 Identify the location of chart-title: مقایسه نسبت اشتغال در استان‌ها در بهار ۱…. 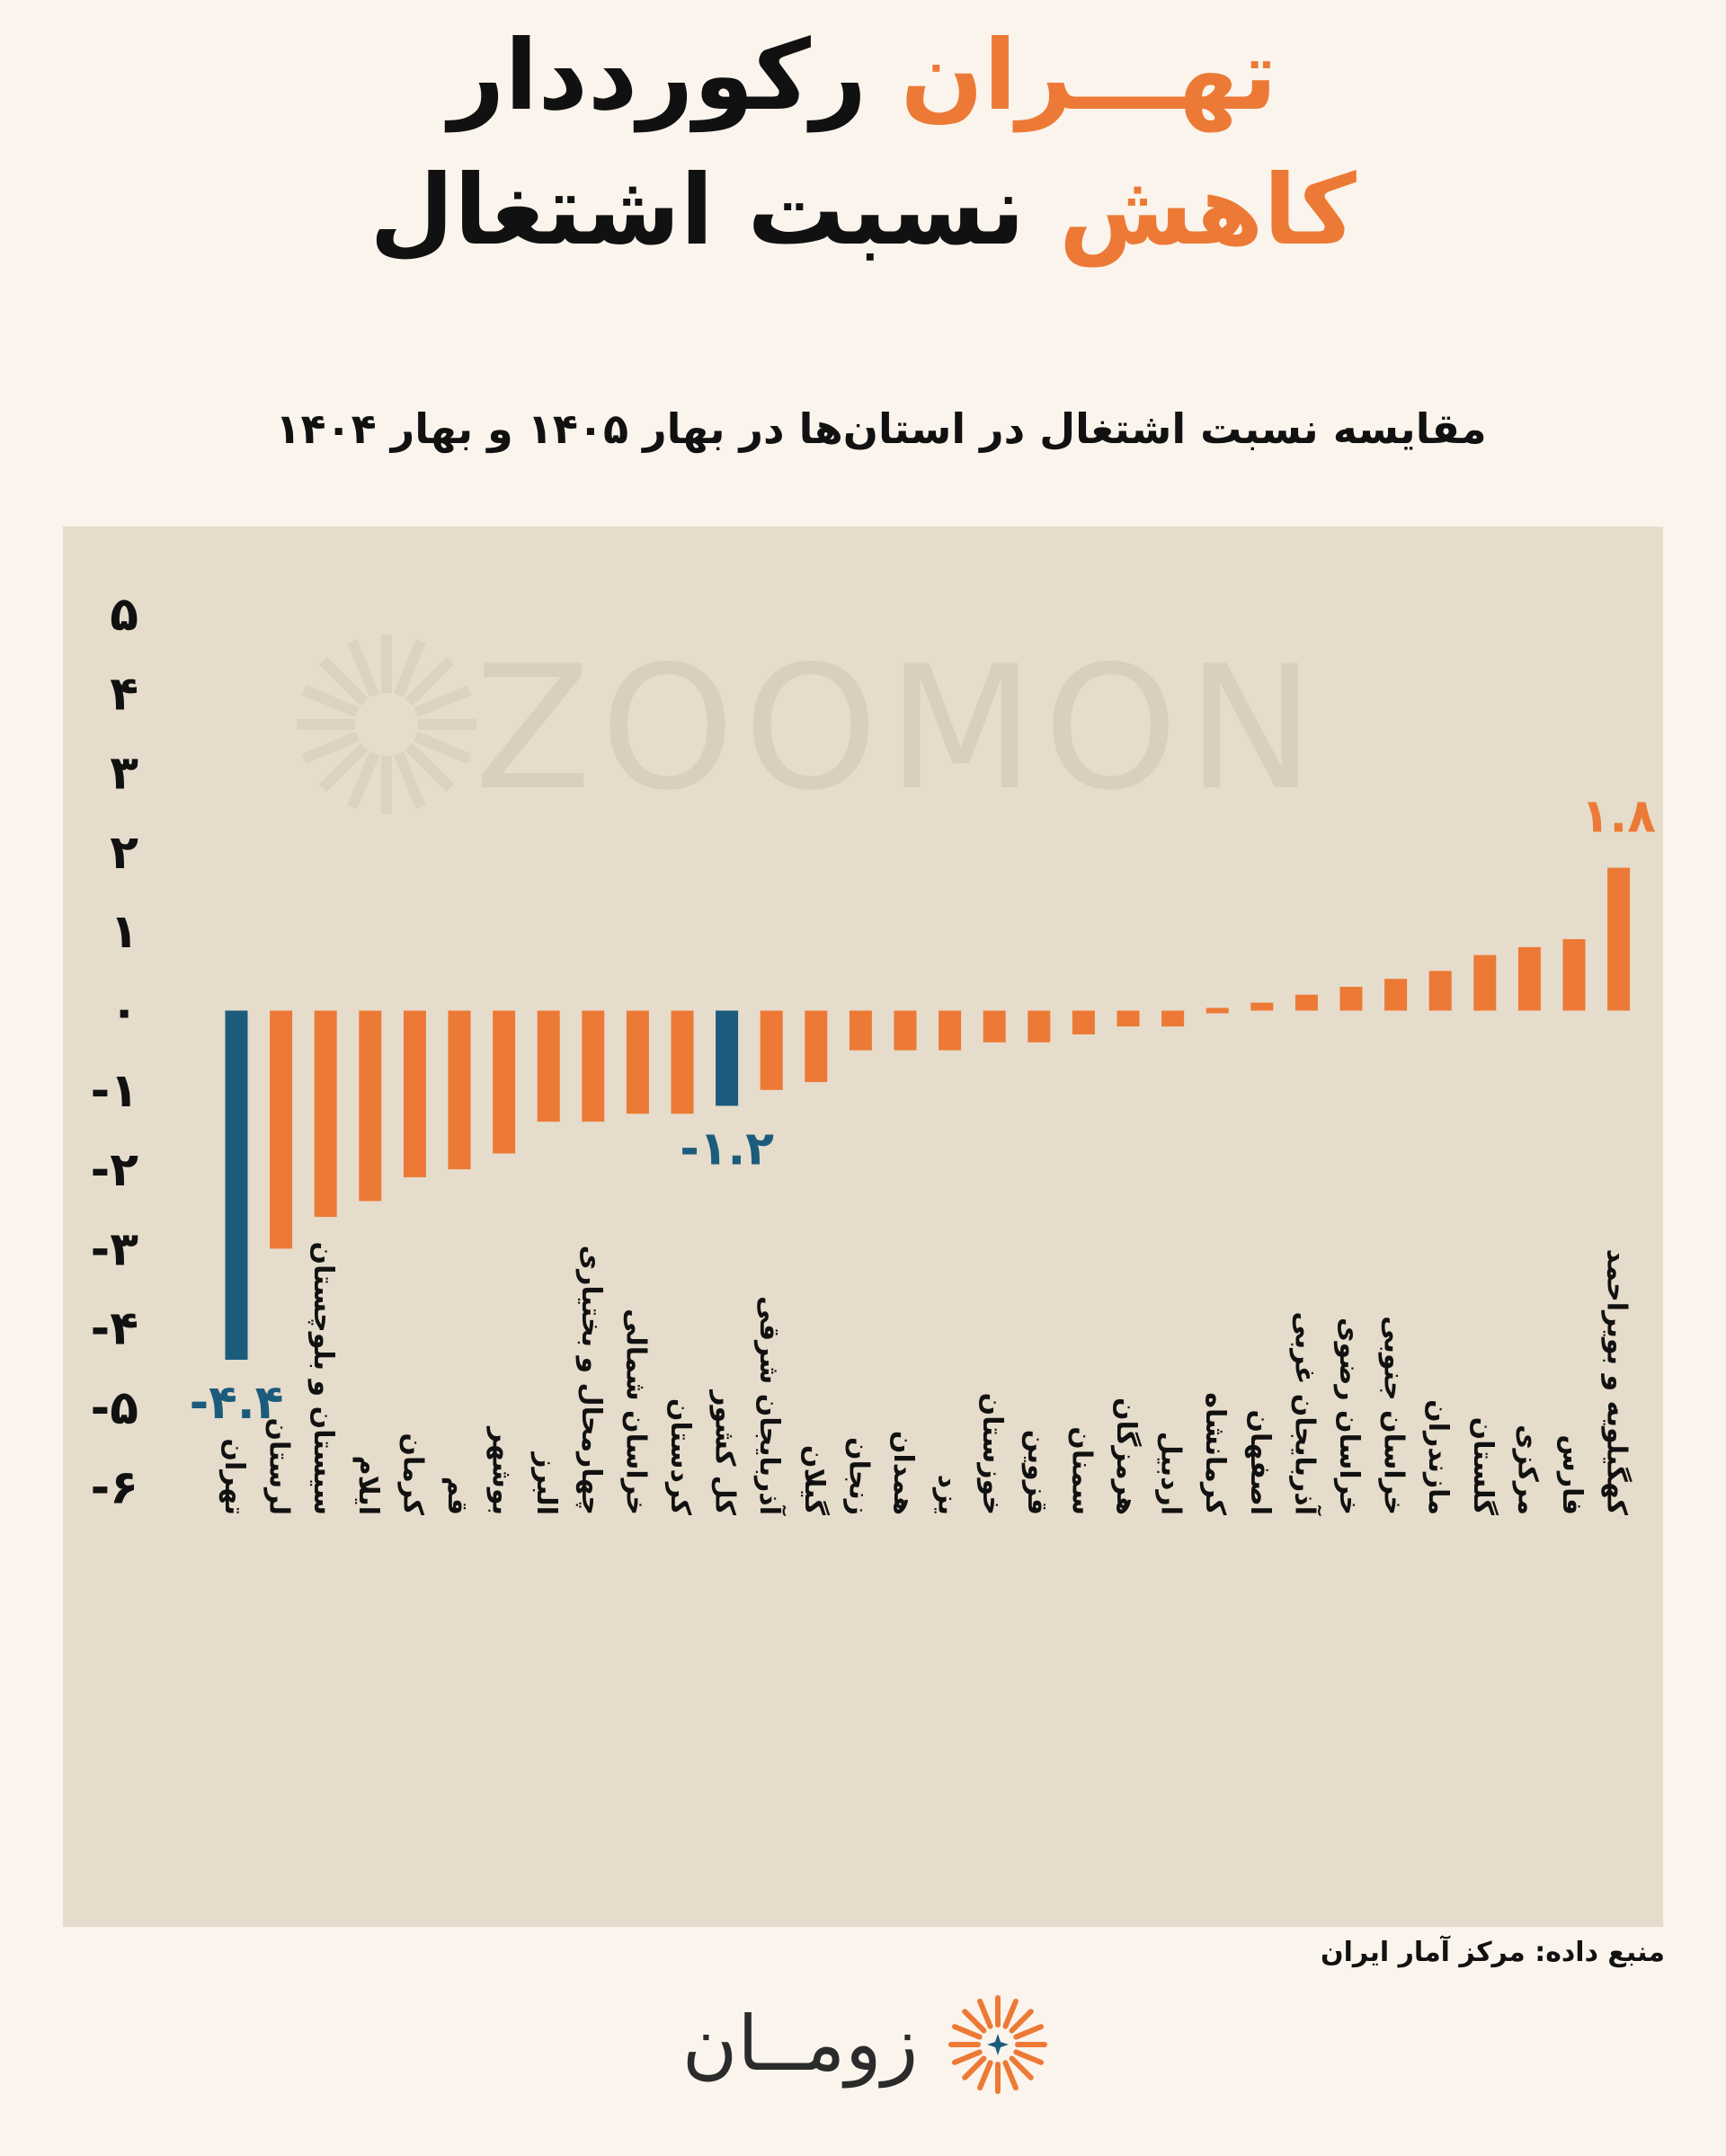
(881, 428).